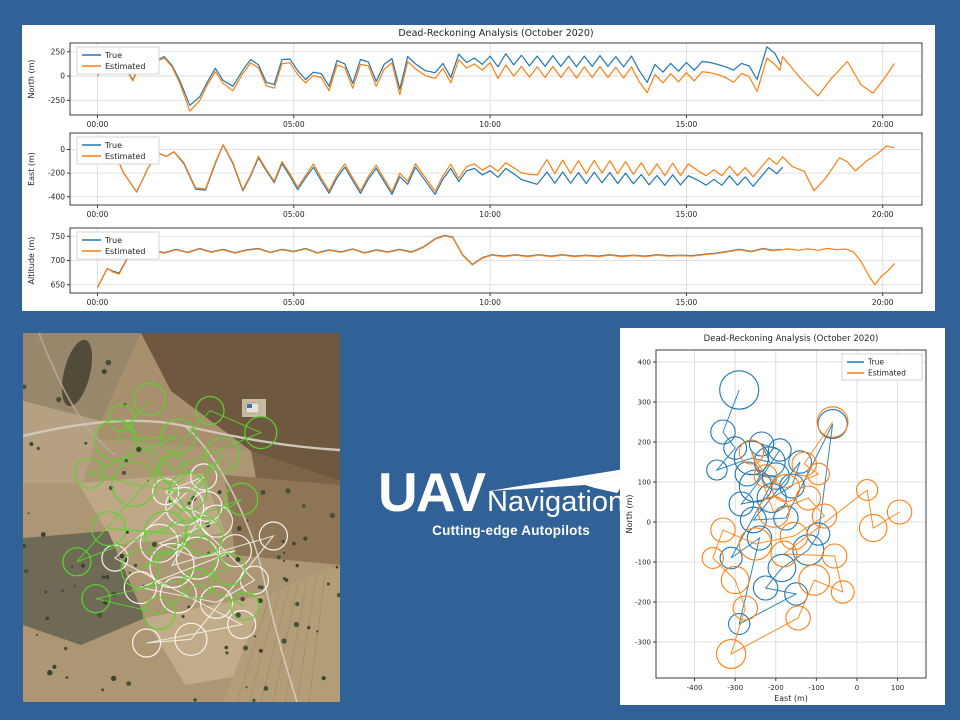  What do you see at coordinates (58, 260) in the screenshot?
I see `svg-text: 700` at bounding box center [58, 260].